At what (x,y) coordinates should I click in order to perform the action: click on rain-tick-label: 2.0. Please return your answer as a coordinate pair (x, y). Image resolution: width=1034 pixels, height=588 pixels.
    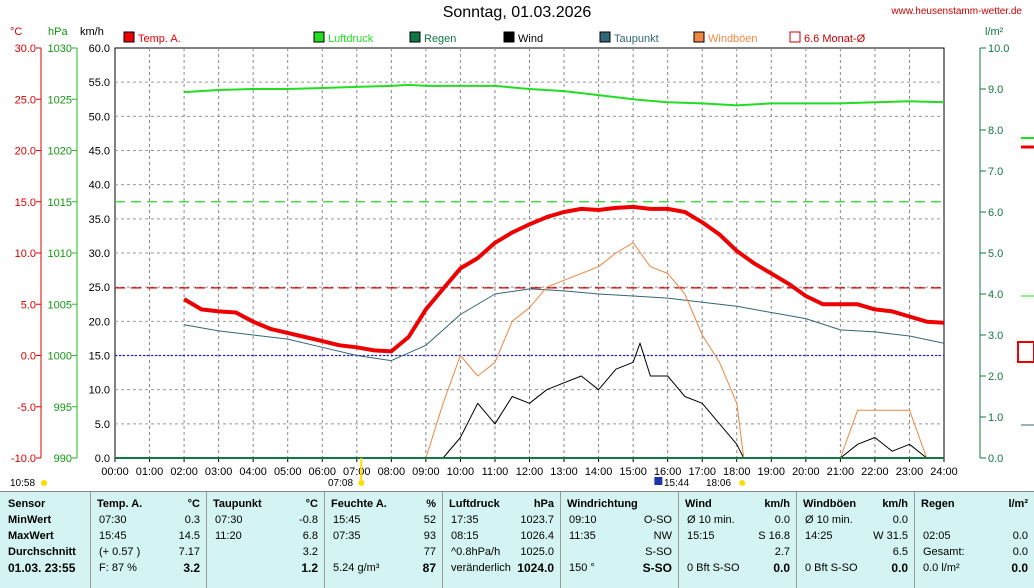
    Looking at the image, I should click on (995, 377).